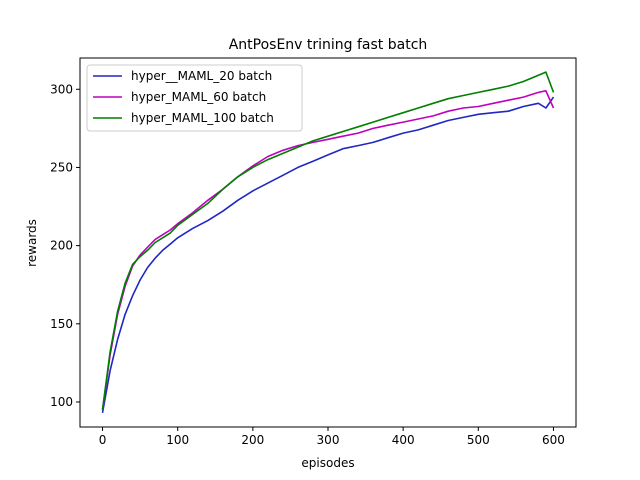 The width and height of the screenshot is (640, 480). Describe the element at coordinates (252, 440) in the screenshot. I see `x-tick-label: 200` at that location.